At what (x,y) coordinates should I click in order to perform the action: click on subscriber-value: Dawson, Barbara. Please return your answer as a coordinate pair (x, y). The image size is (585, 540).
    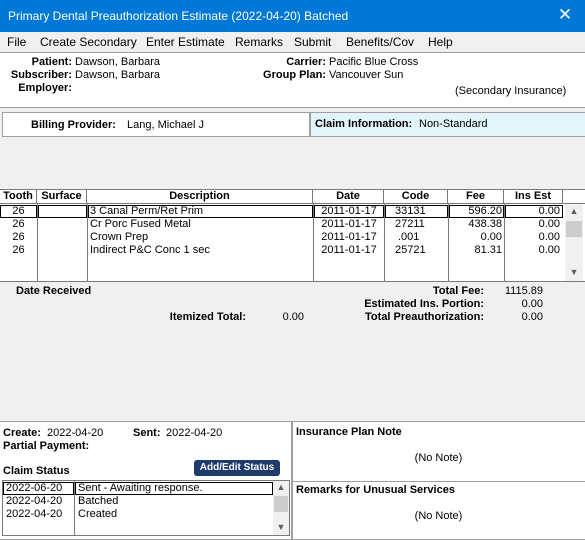
    Looking at the image, I should click on (117, 75).